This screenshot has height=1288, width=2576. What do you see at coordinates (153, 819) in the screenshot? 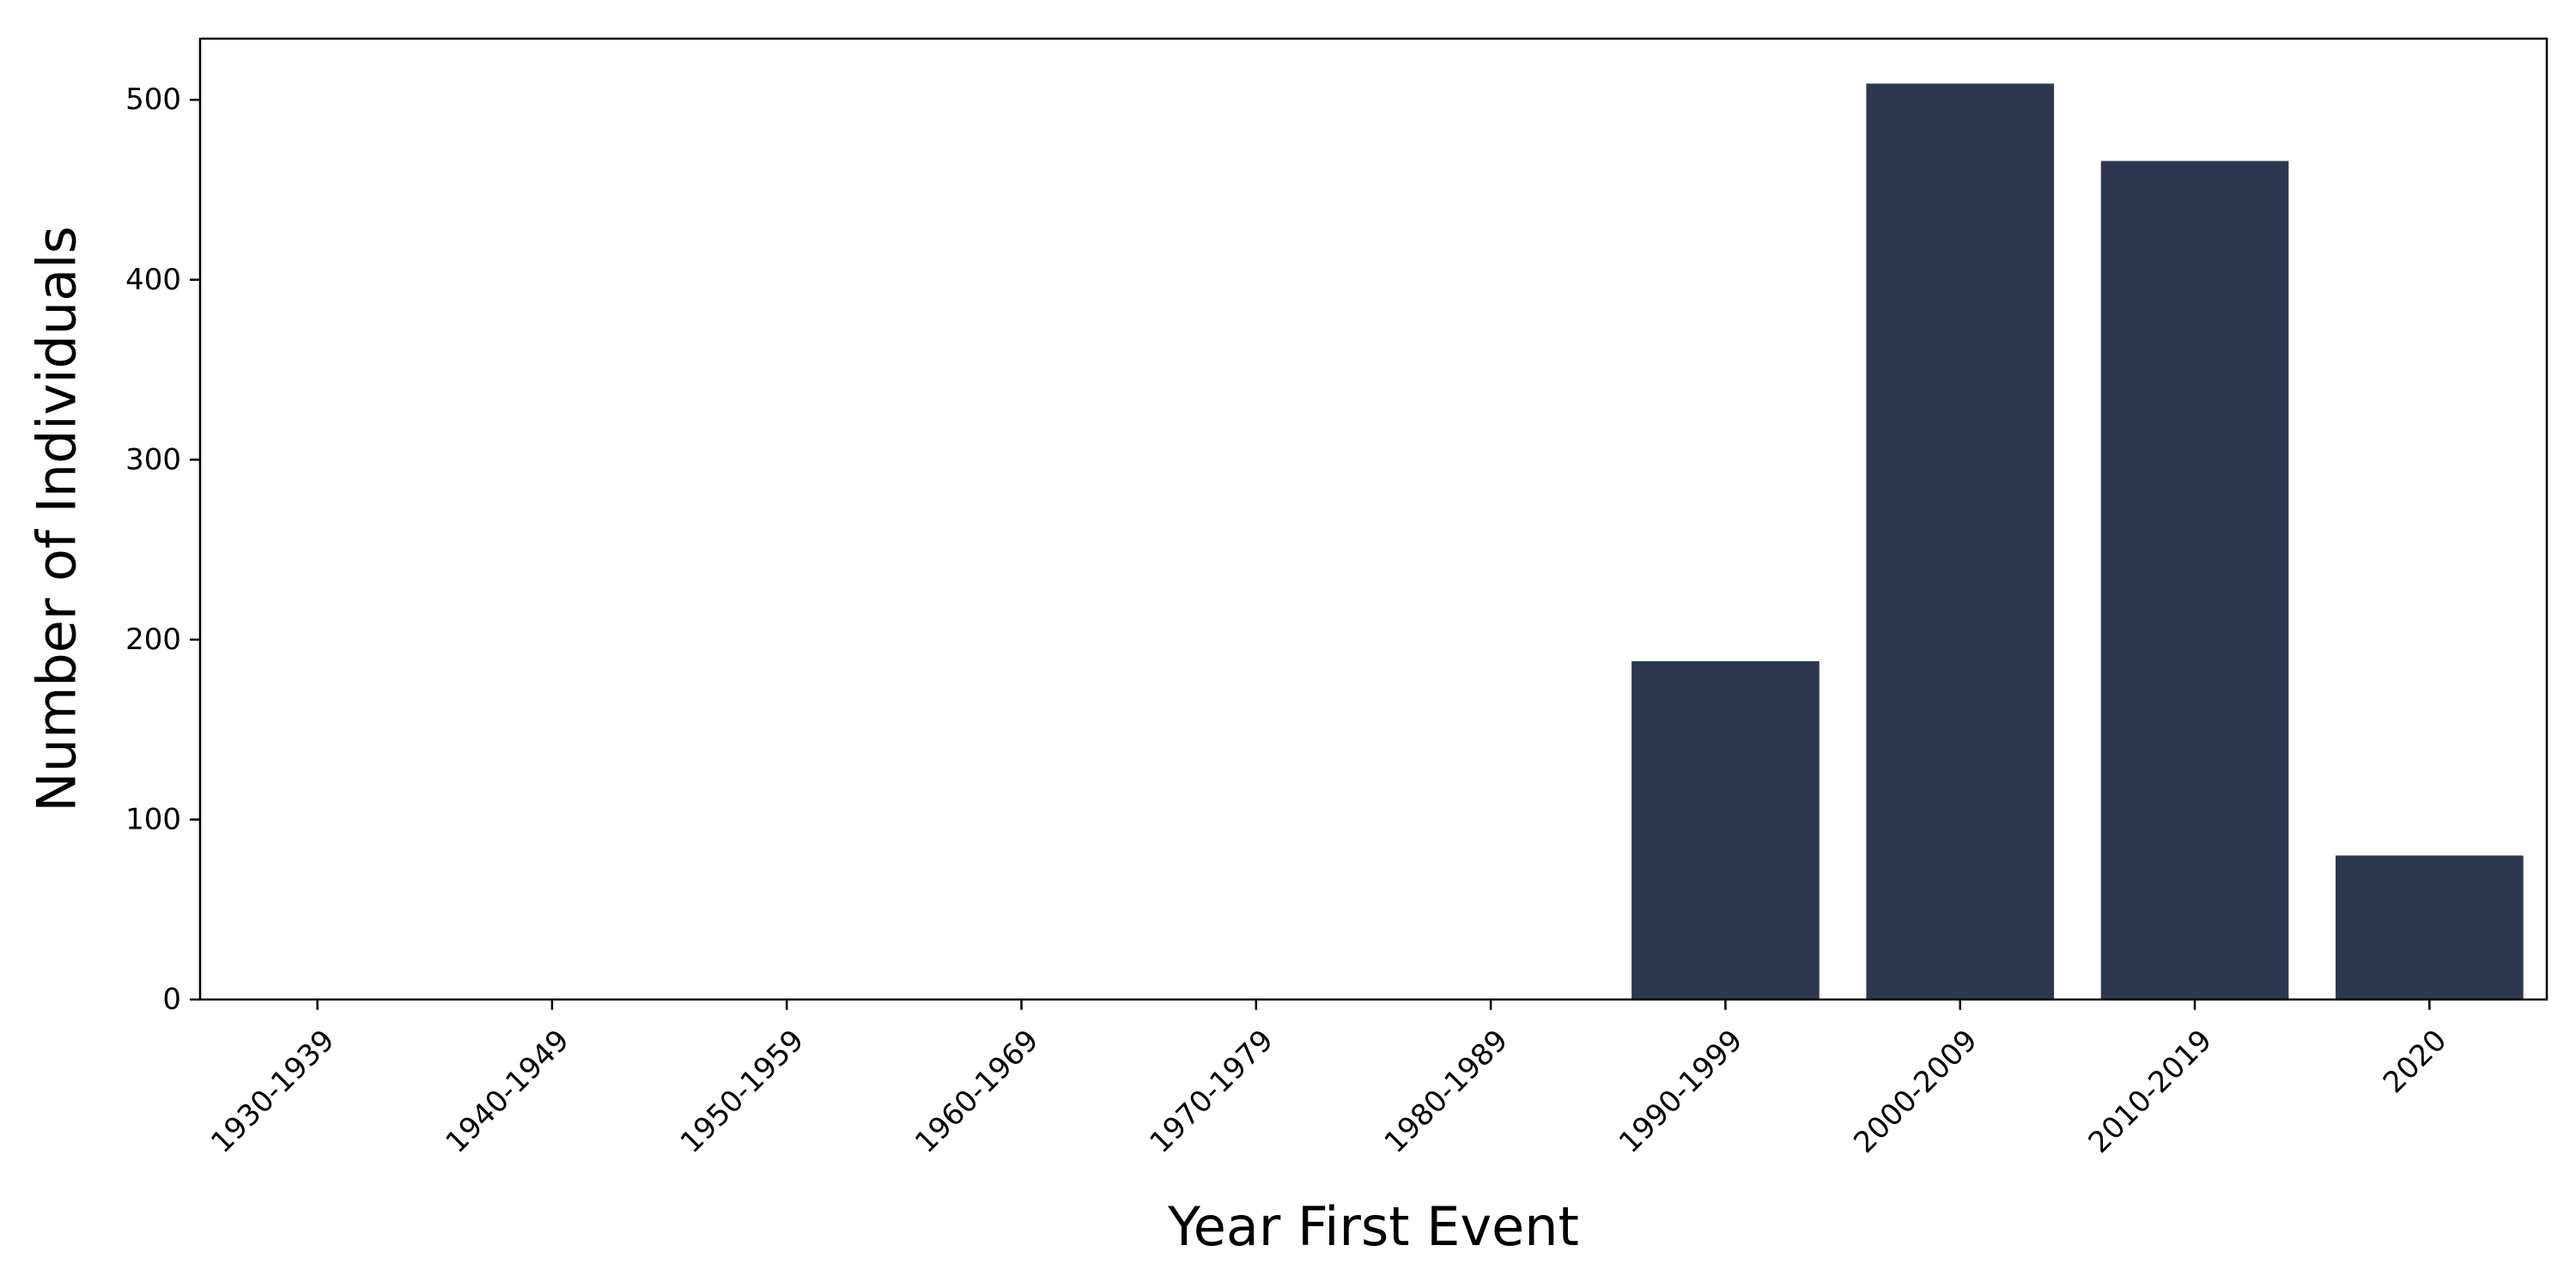
I see `y-tick-label: 100` at bounding box center [153, 819].